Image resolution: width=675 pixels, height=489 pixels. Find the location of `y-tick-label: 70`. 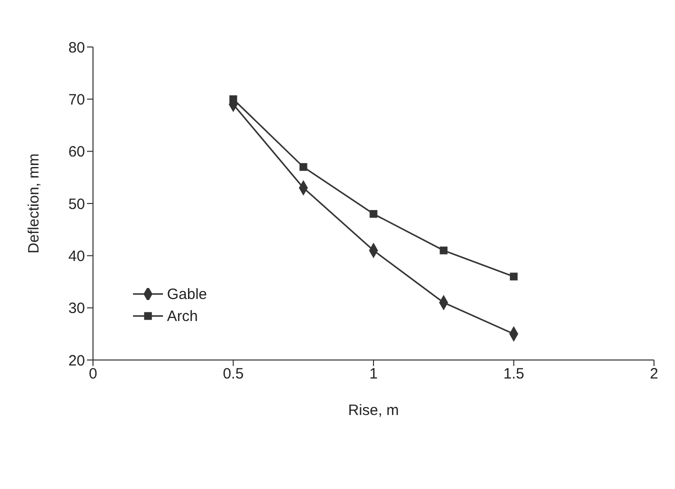

y-tick-label: 70 is located at coordinates (76, 99).